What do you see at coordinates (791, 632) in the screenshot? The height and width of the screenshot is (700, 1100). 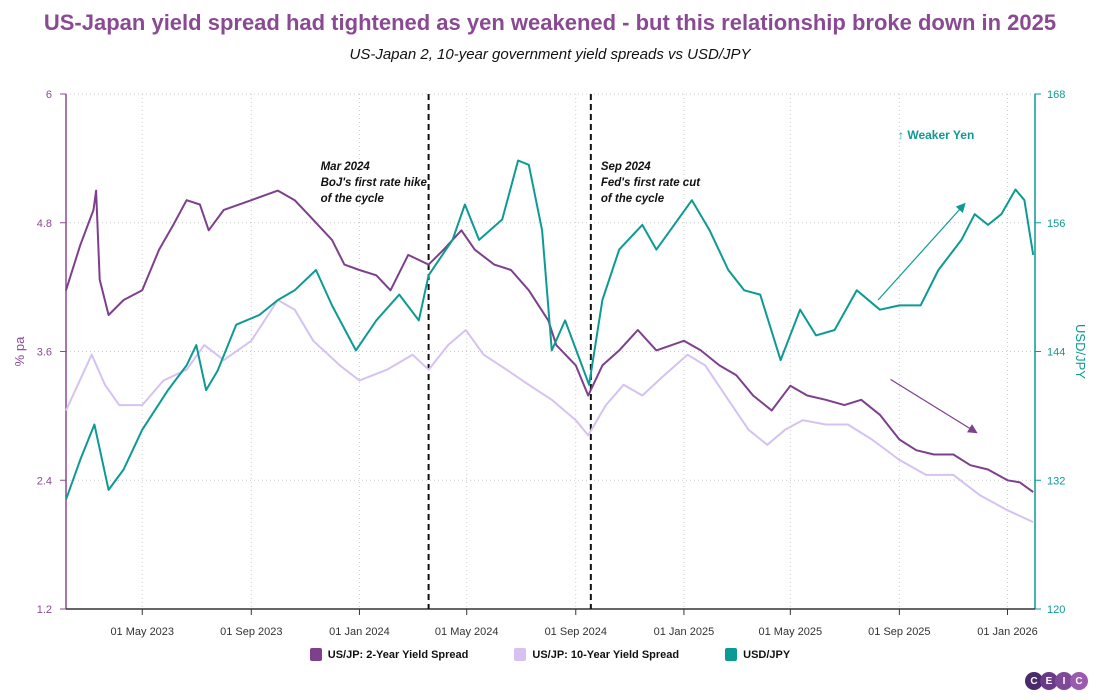 I see `x-tick-label: 01 May 2025` at bounding box center [791, 632].